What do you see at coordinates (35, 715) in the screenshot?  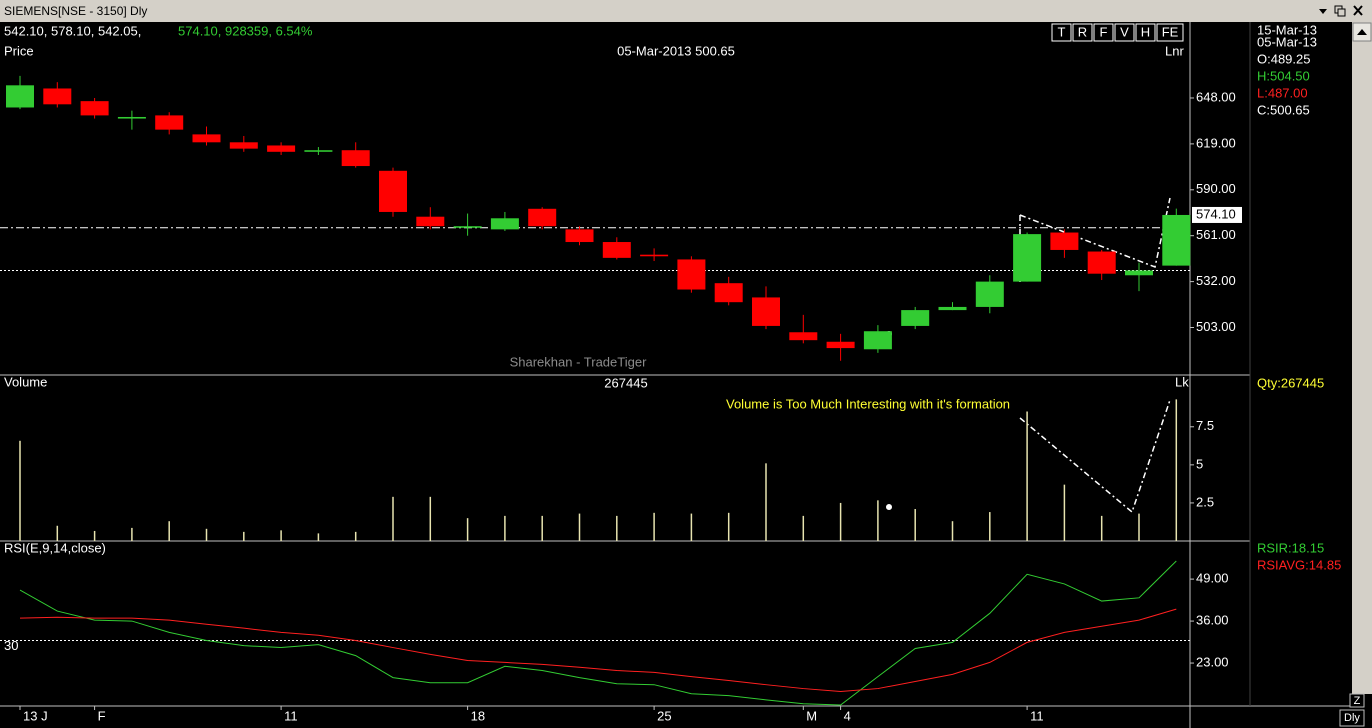 I see `x-tick-label: 13 J` at bounding box center [35, 715].